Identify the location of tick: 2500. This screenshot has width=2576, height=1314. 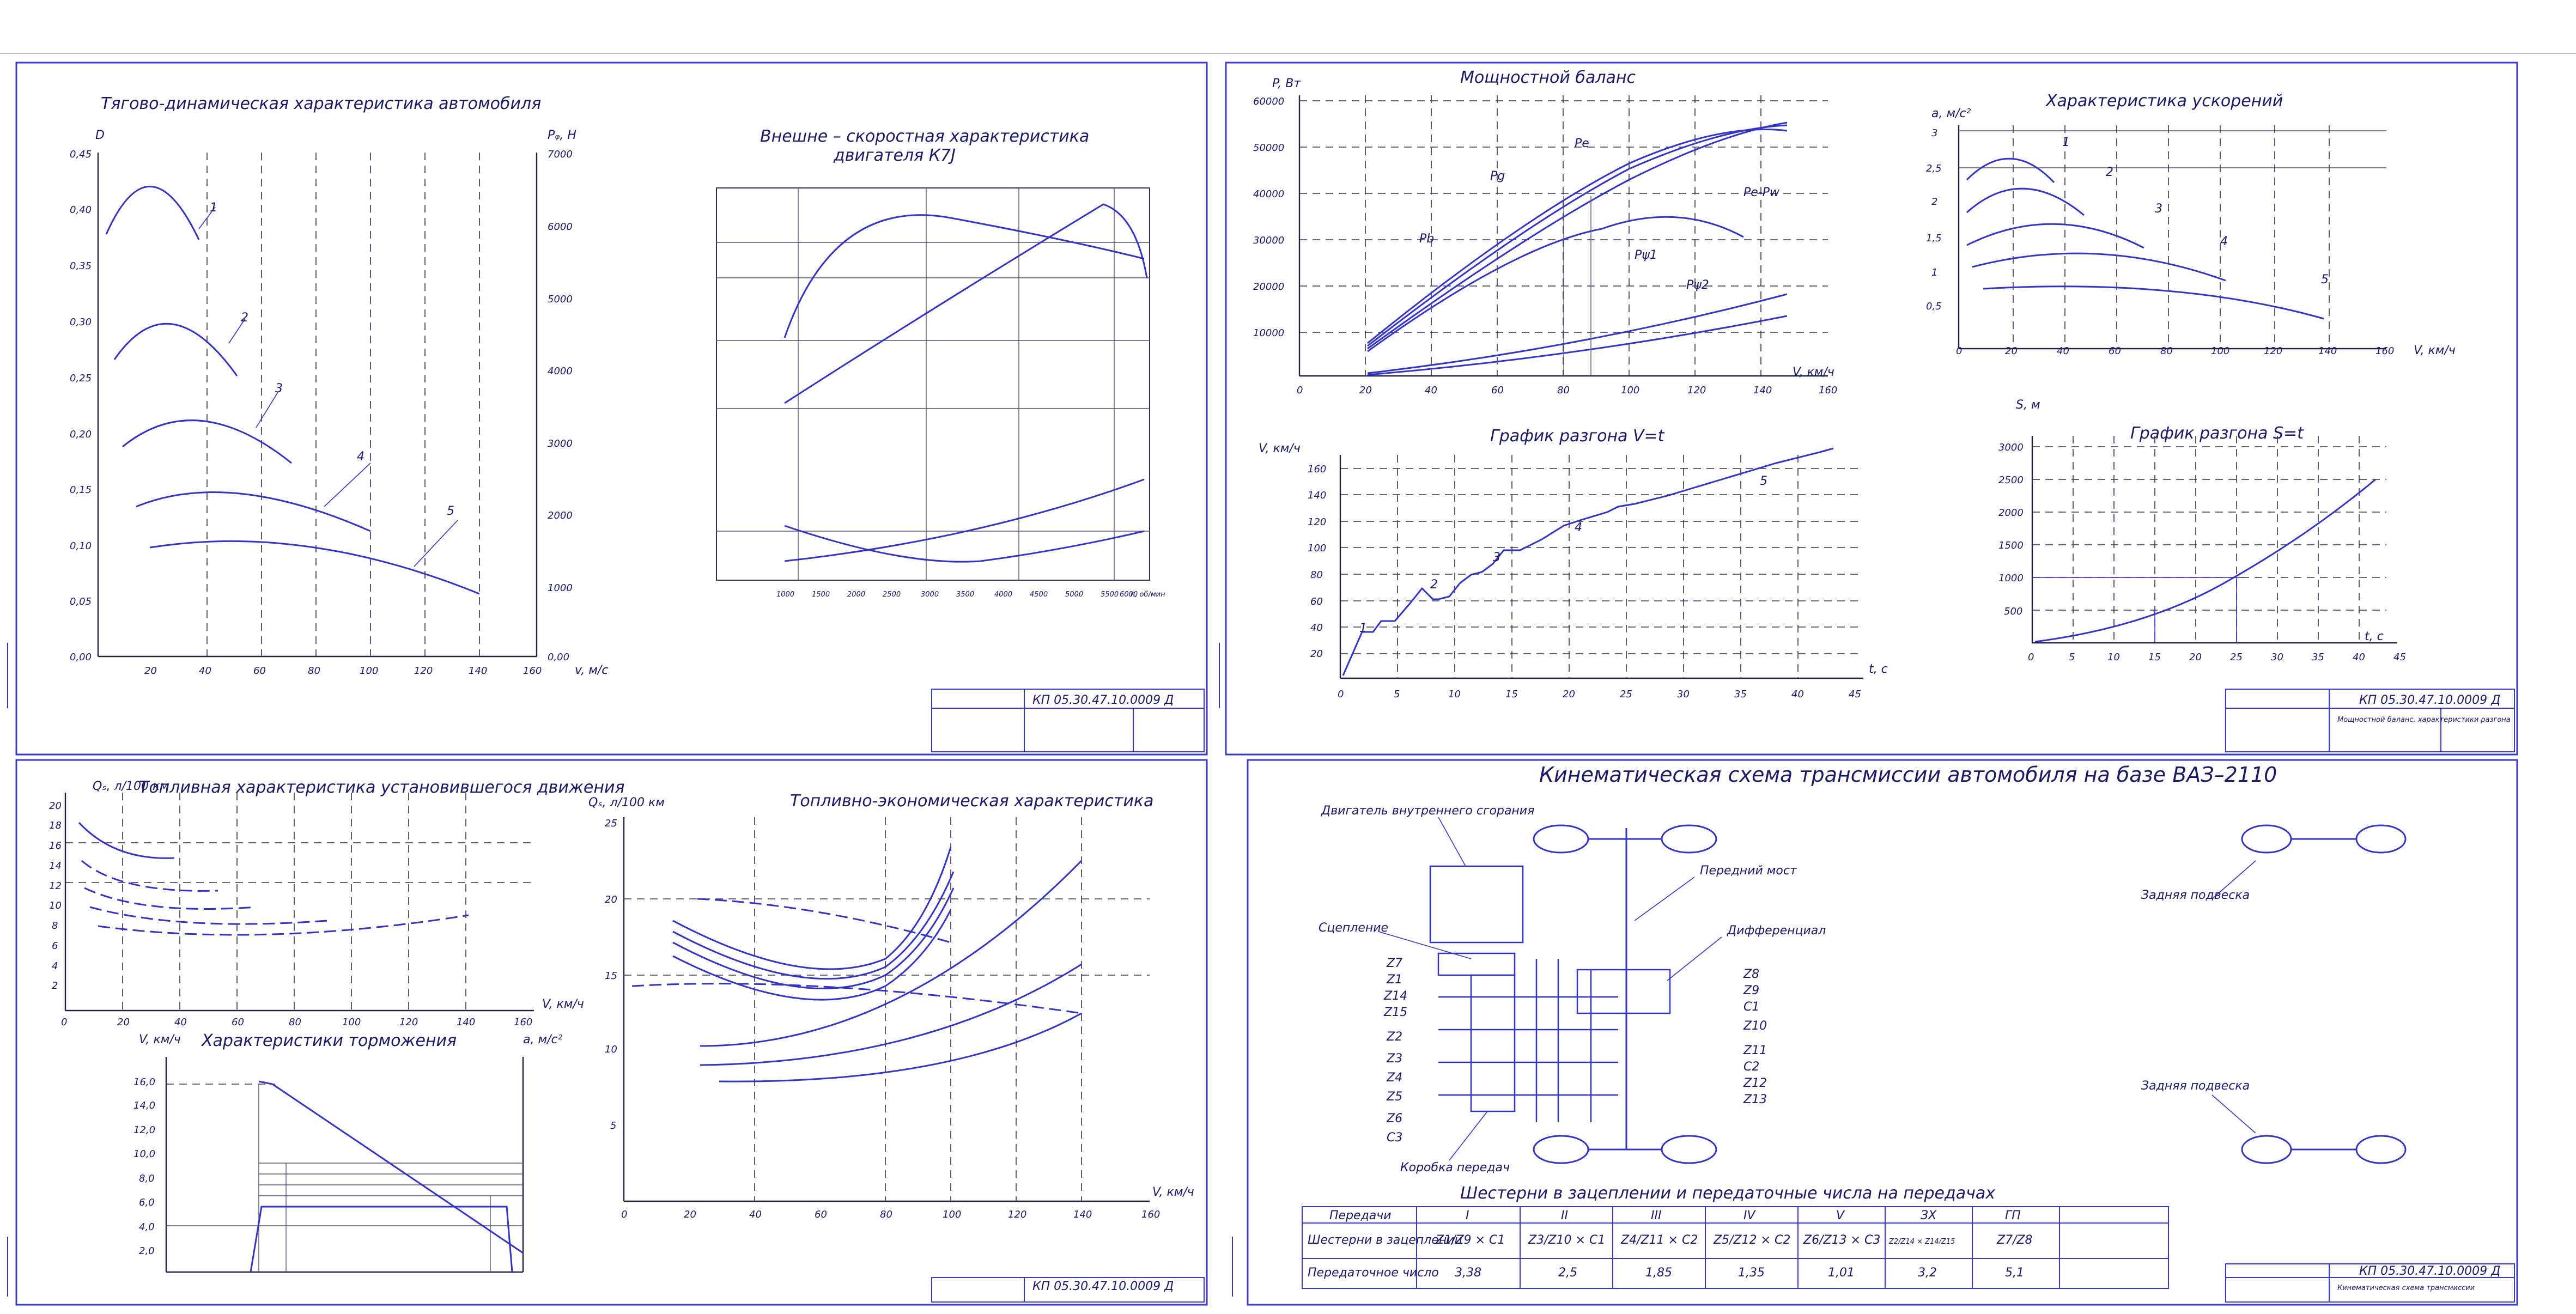
(892, 595).